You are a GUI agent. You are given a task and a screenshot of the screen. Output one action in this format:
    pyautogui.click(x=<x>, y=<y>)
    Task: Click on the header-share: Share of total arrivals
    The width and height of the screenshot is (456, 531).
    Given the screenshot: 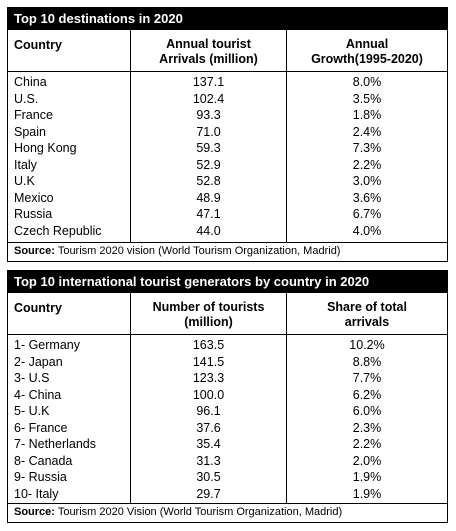 What is the action you would take?
    pyautogui.click(x=367, y=313)
    